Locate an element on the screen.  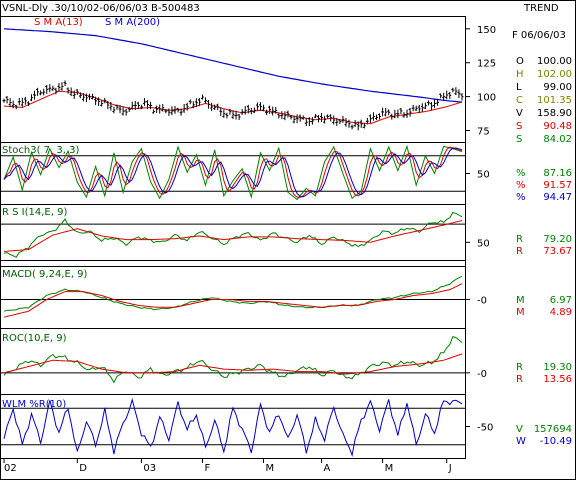
info-panel: F 06/06/03 is located at coordinates (539, 35).